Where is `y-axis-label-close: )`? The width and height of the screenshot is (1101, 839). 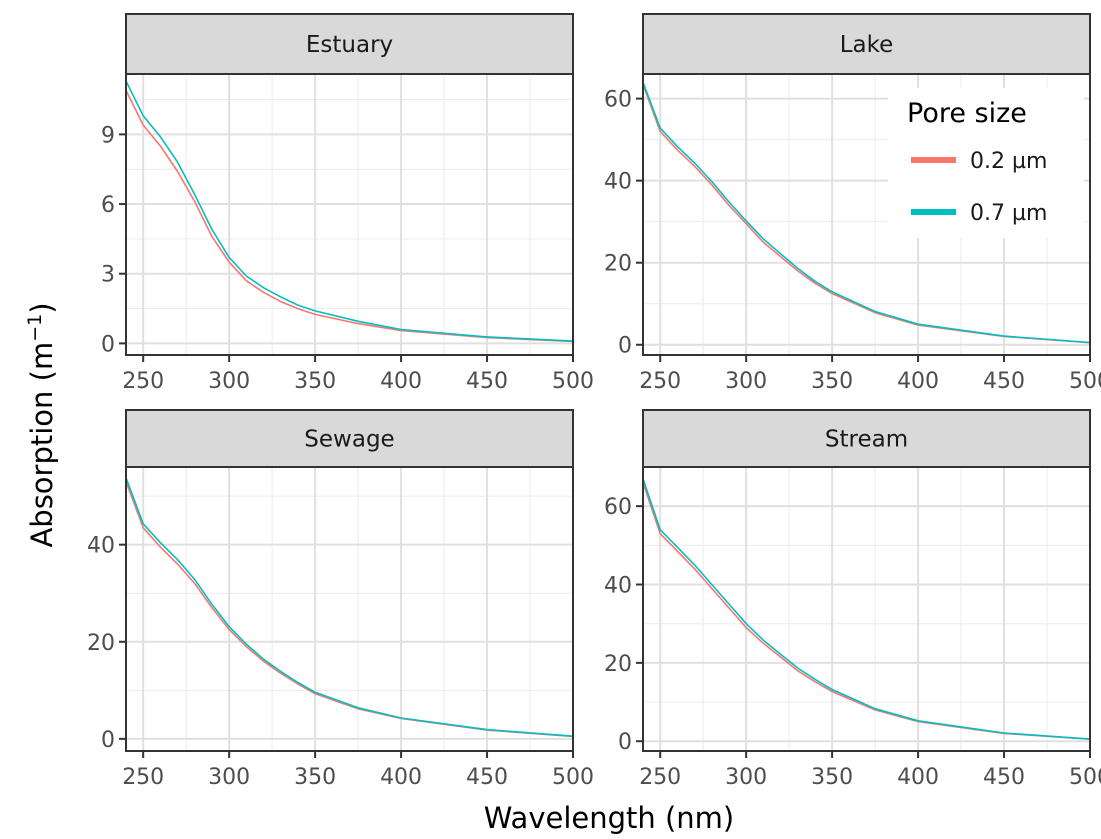
y-axis-label-close: ) is located at coordinates (42, 307).